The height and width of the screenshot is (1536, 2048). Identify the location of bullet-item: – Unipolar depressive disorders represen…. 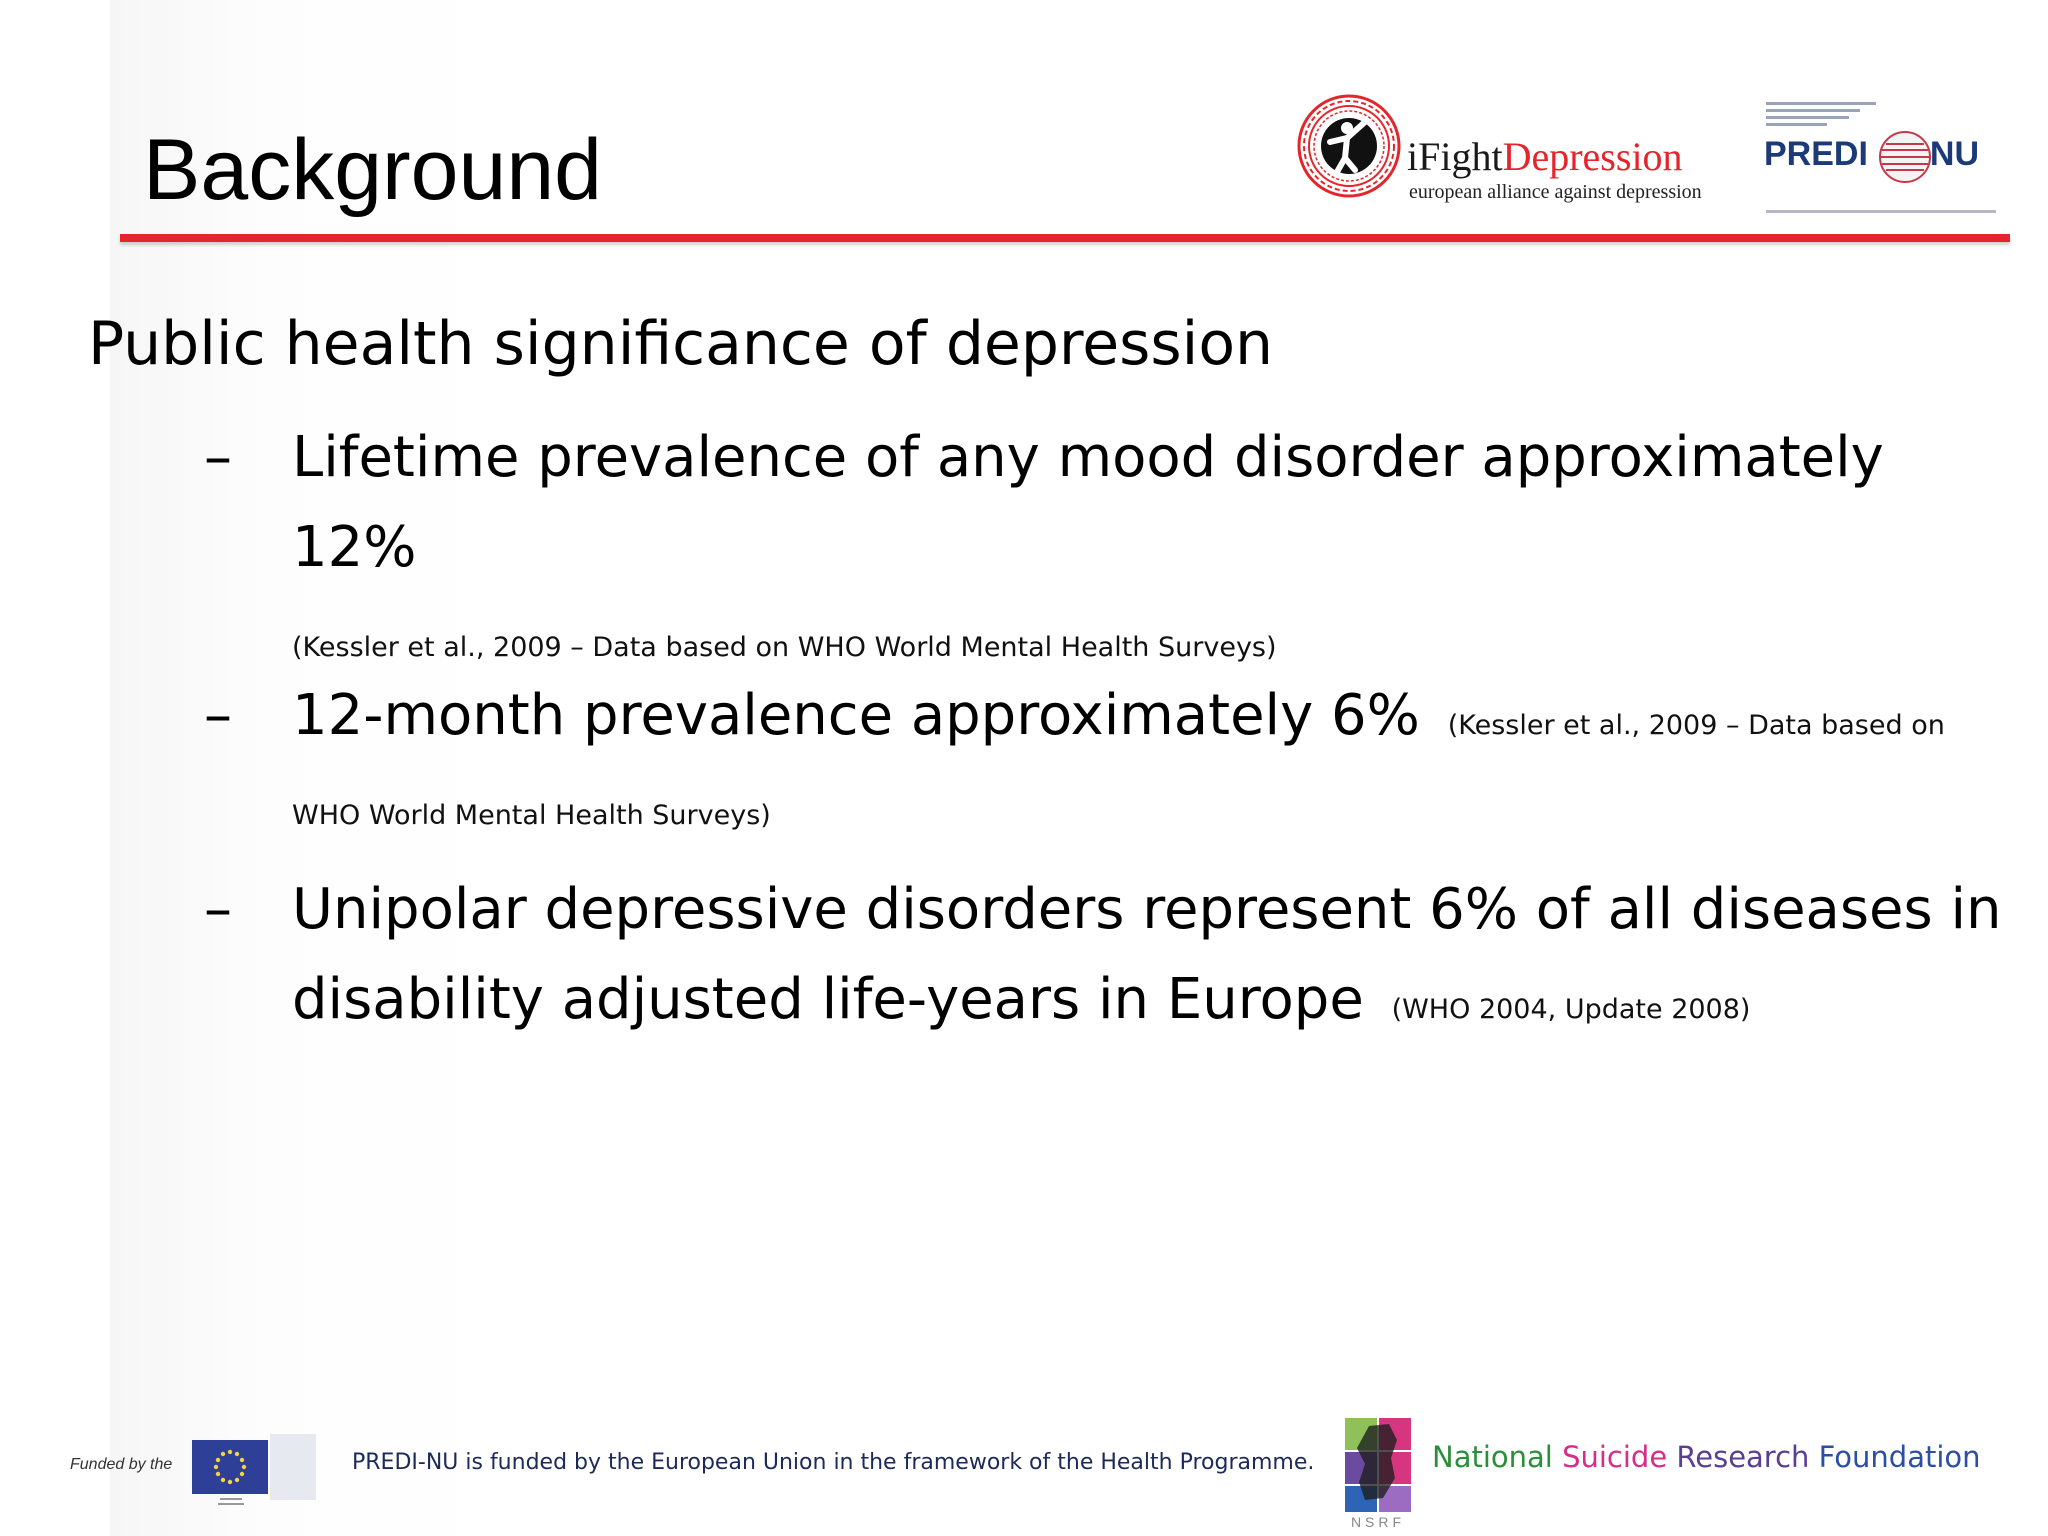
(1104, 955).